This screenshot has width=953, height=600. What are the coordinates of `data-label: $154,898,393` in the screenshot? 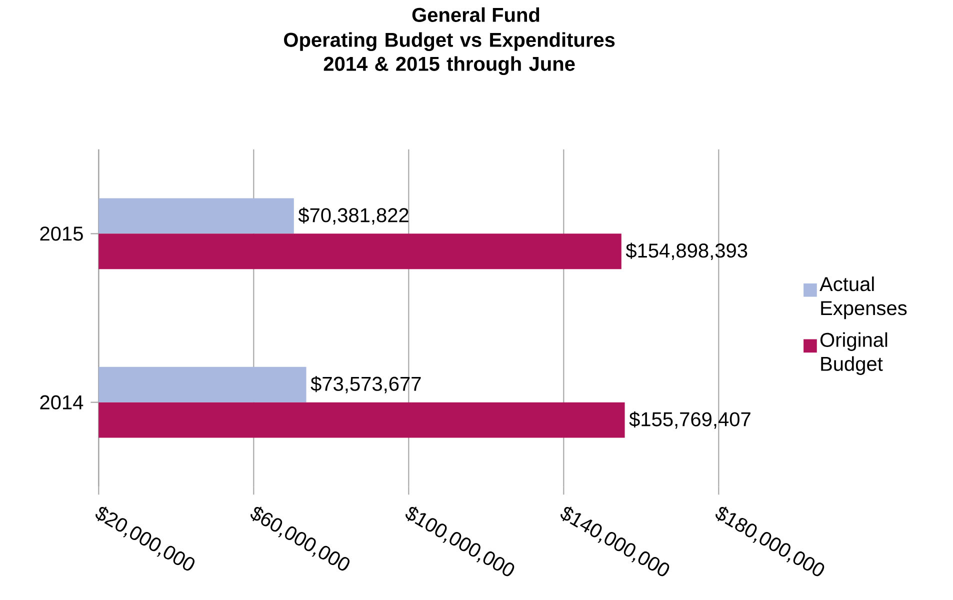 It's located at (687, 251).